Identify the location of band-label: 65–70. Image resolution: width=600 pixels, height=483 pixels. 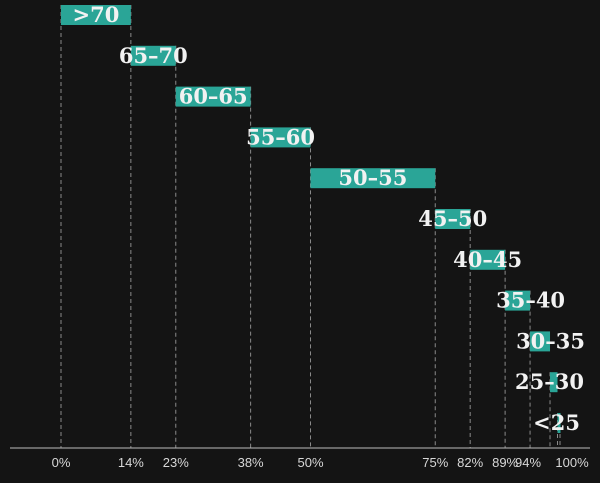
(153, 55).